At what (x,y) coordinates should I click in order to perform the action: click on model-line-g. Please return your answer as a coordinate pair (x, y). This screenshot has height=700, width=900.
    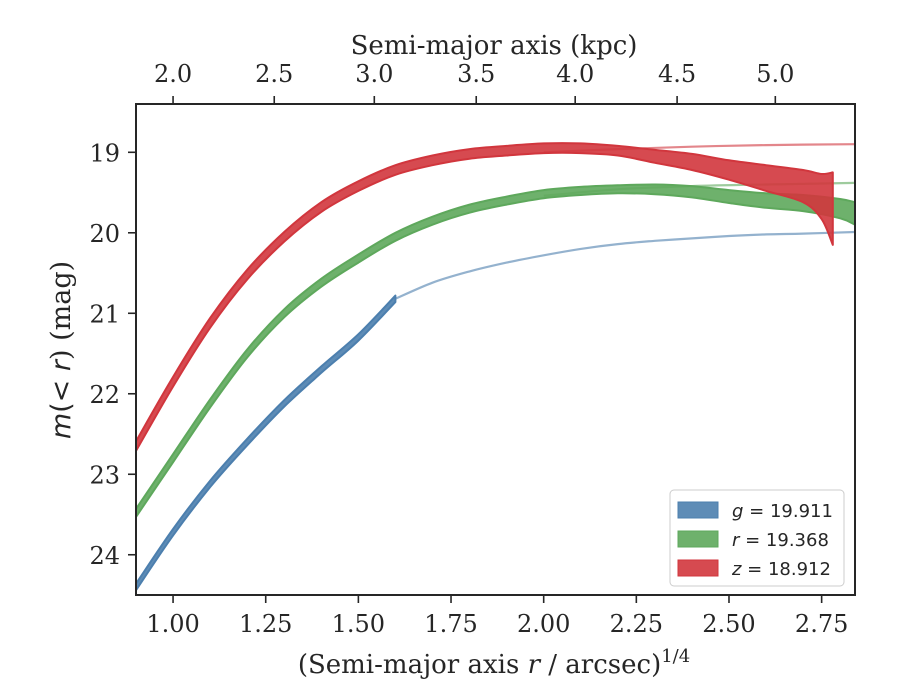
    Looking at the image, I should click on (624, 265).